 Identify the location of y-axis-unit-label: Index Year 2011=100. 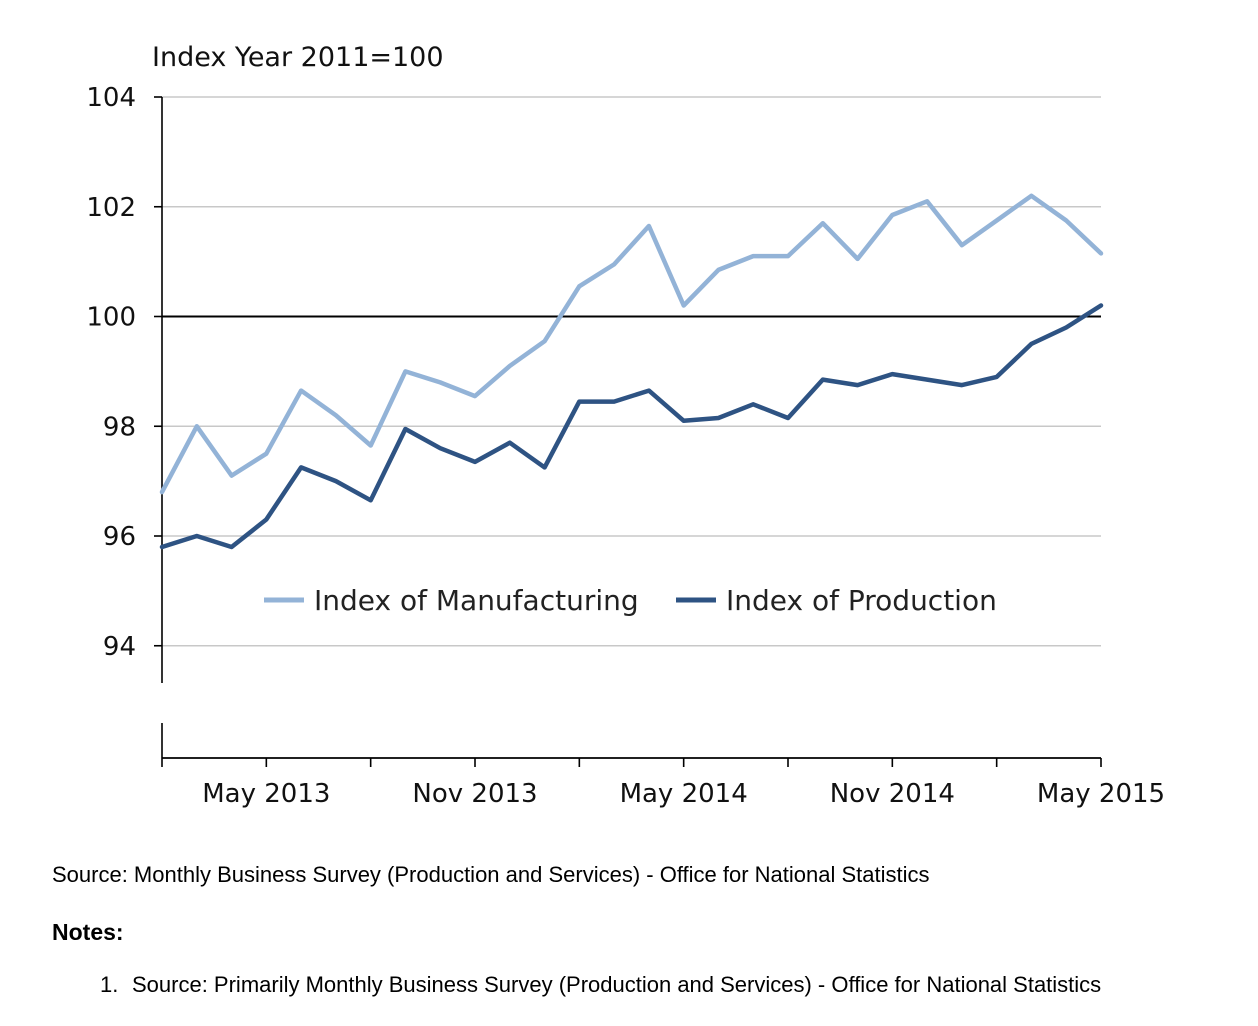
(298, 57).